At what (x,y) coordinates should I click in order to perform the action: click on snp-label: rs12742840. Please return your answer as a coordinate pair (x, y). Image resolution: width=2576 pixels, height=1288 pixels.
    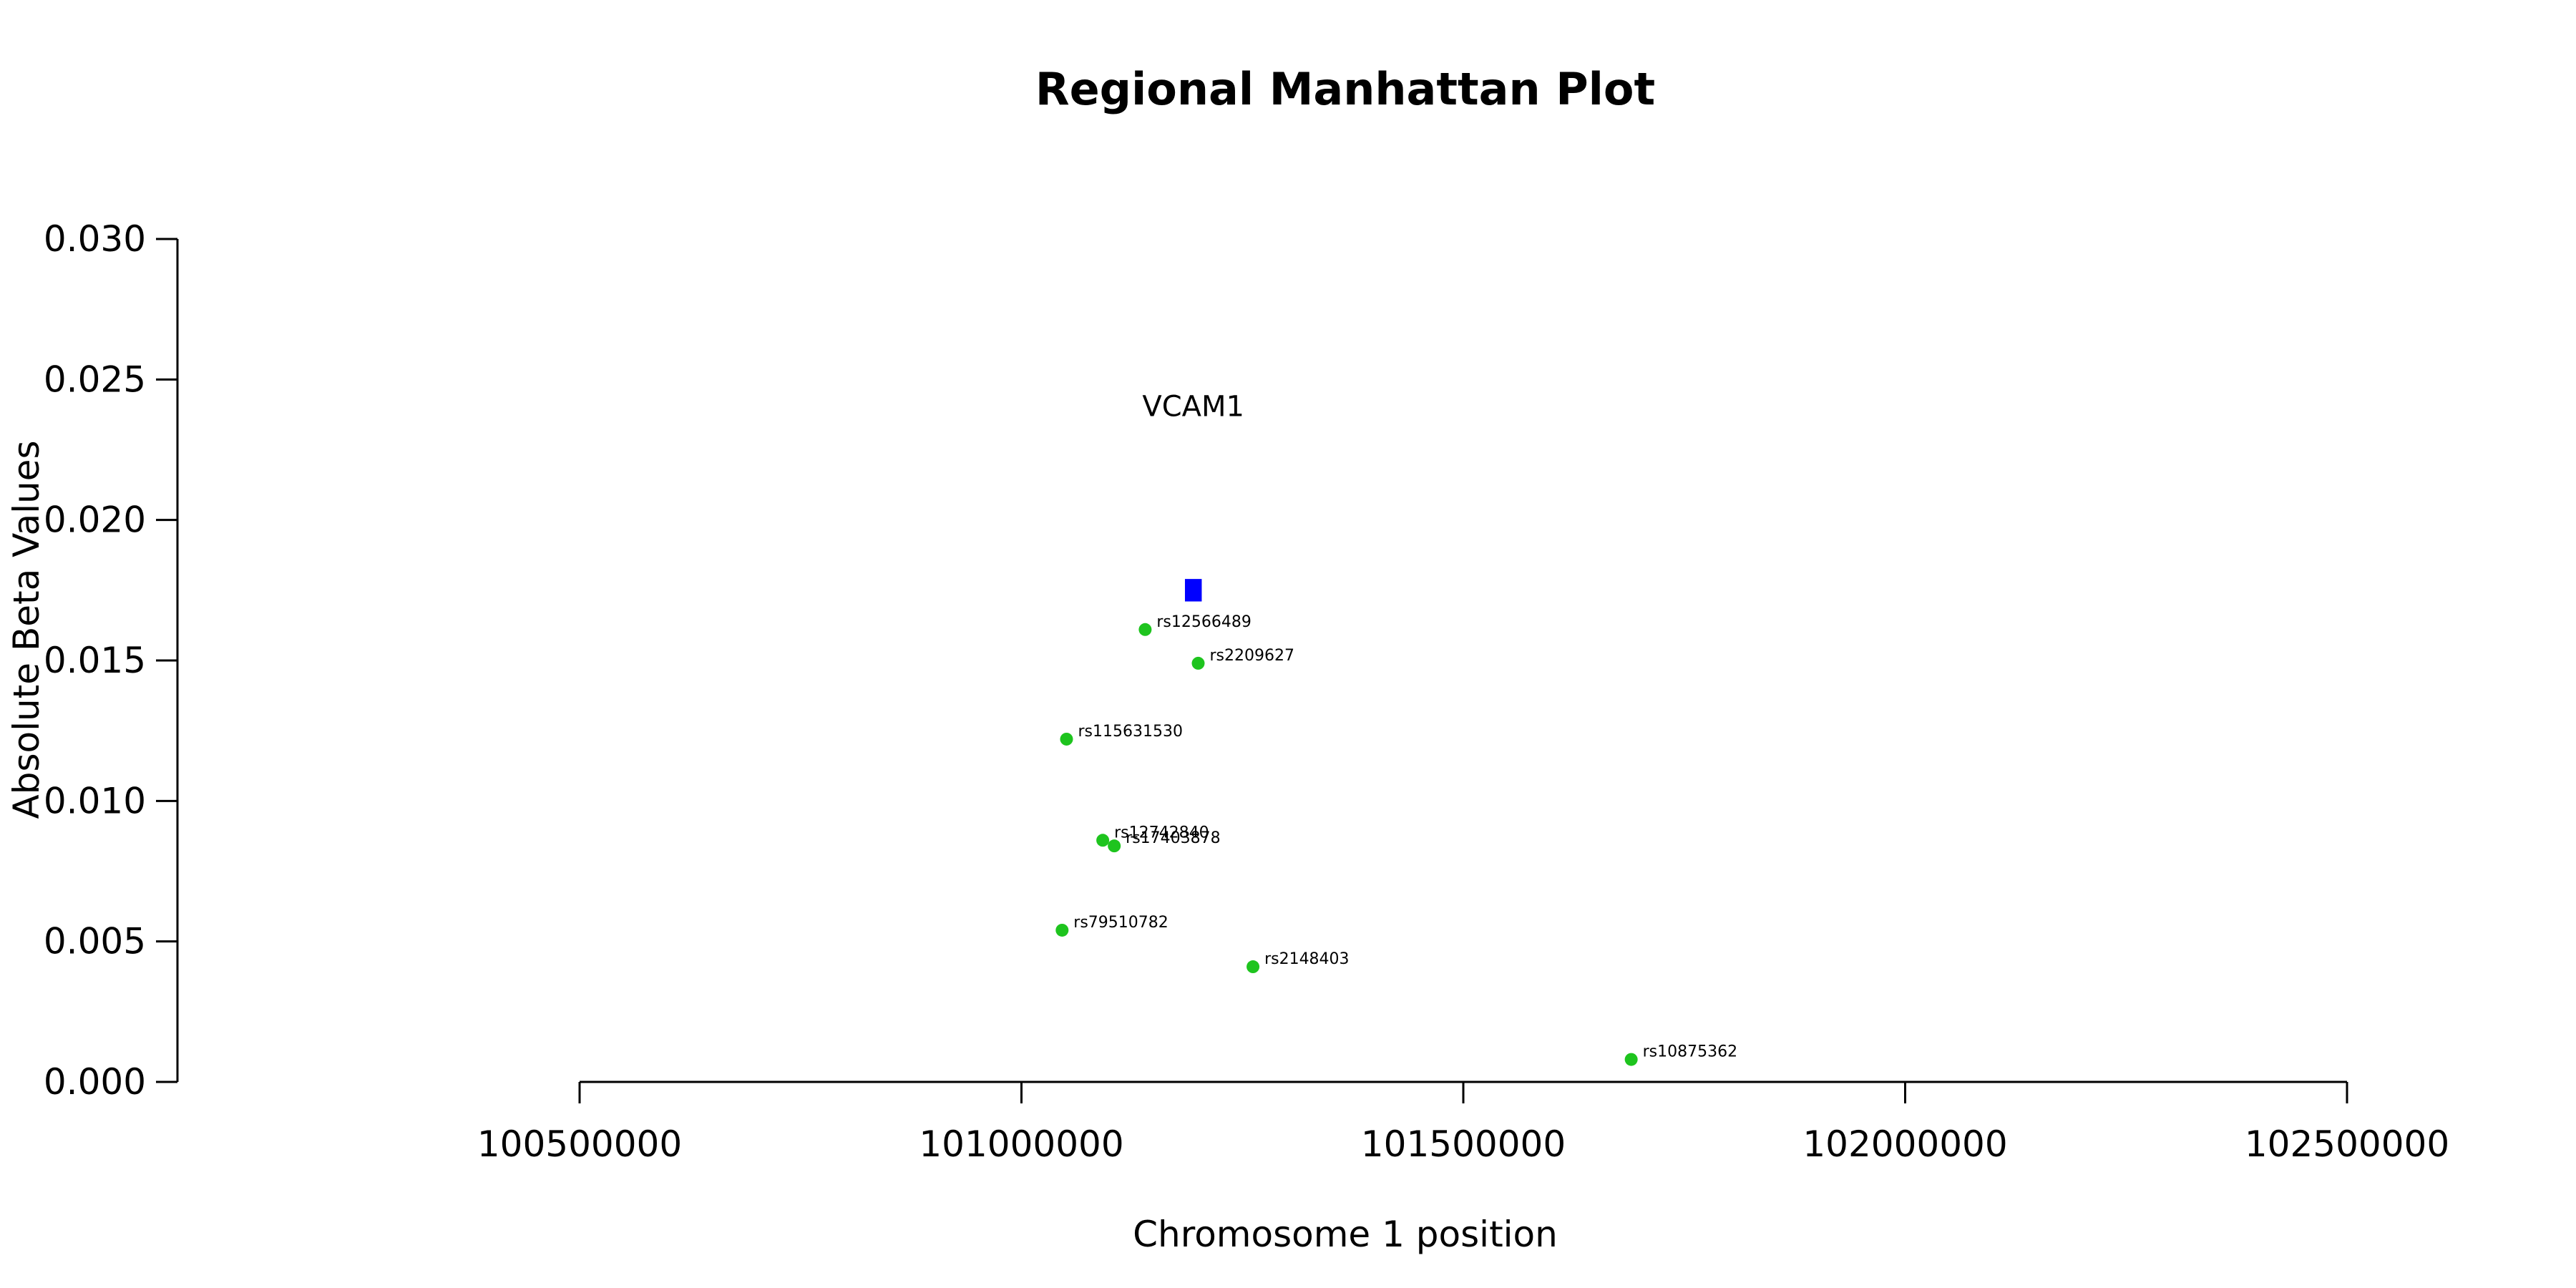
    Looking at the image, I should click on (1161, 832).